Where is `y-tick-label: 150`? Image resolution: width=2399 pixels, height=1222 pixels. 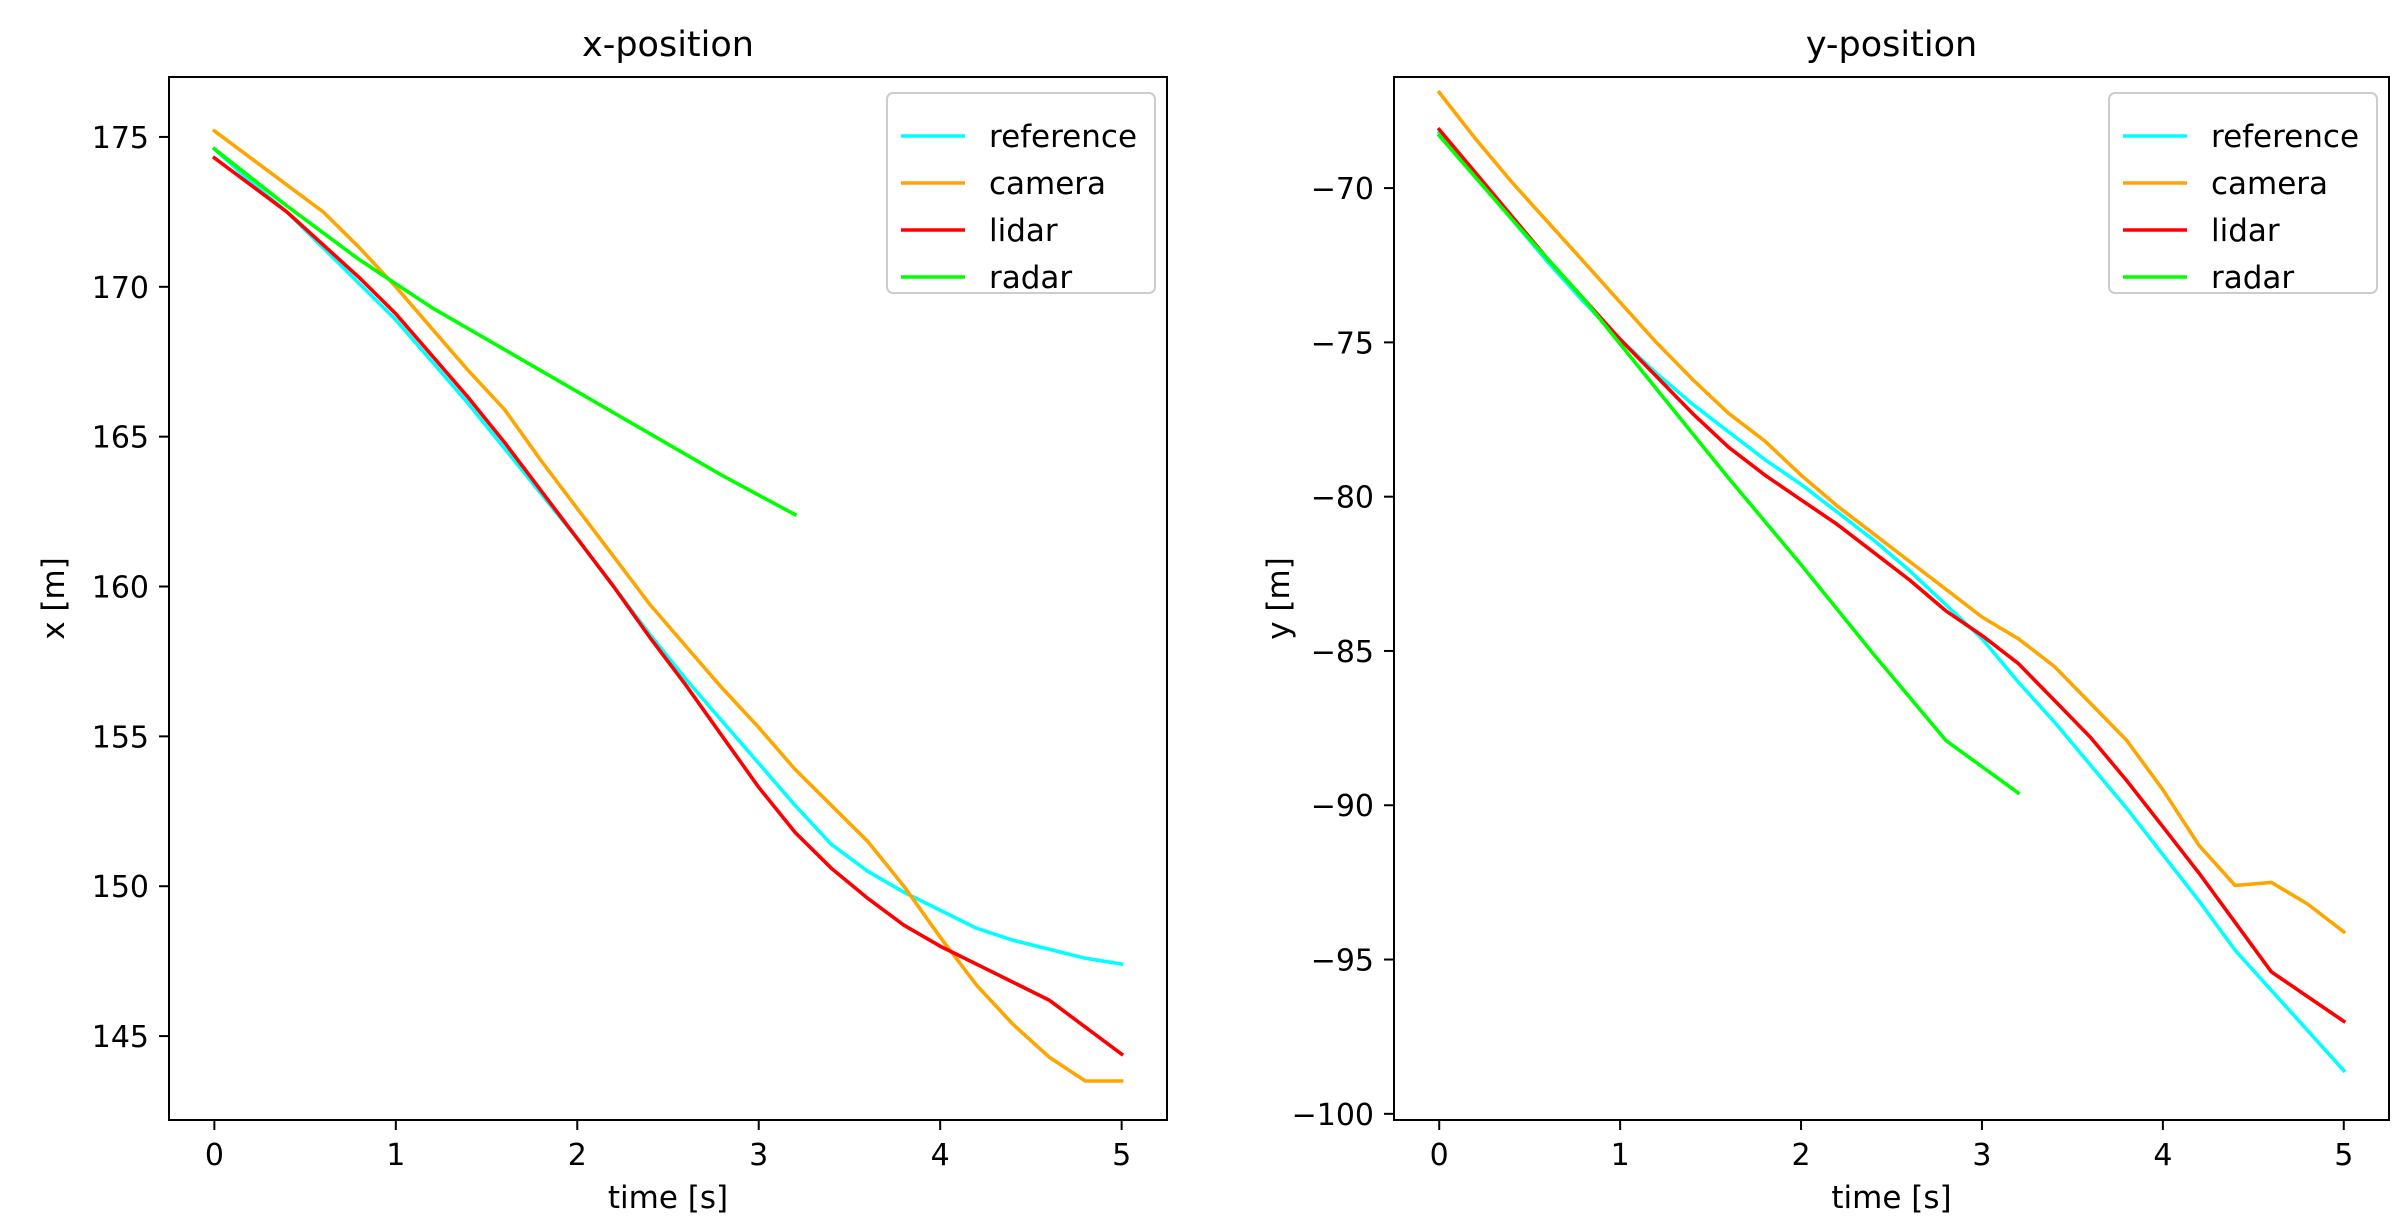 y-tick-label: 150 is located at coordinates (120, 887).